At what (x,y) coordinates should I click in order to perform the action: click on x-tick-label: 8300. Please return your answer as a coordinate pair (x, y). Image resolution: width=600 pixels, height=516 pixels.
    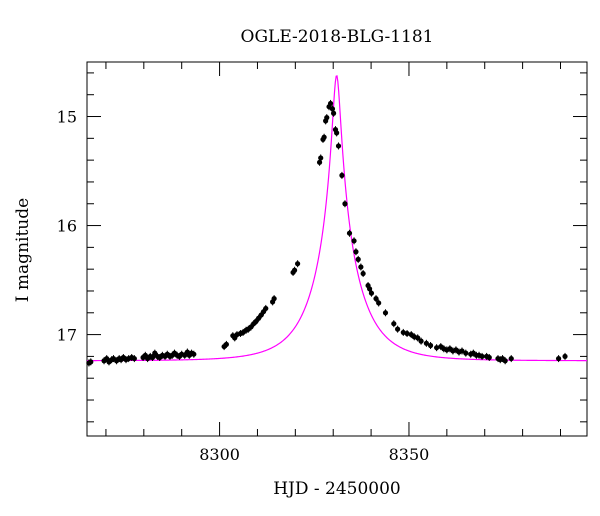
    Looking at the image, I should click on (219, 454).